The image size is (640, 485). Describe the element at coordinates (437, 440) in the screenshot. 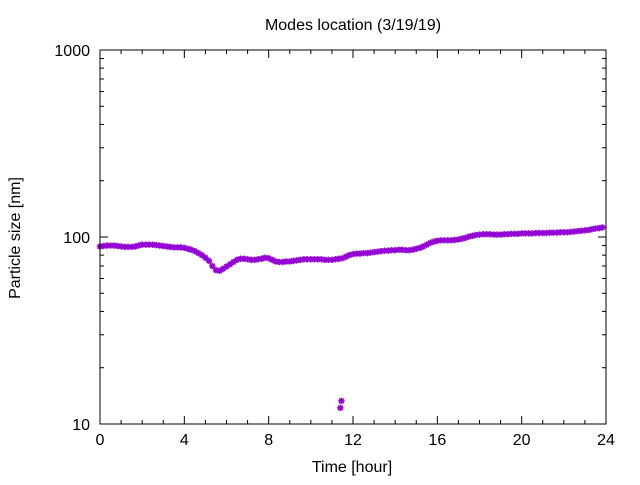

I see `x-tick-label: 16` at that location.